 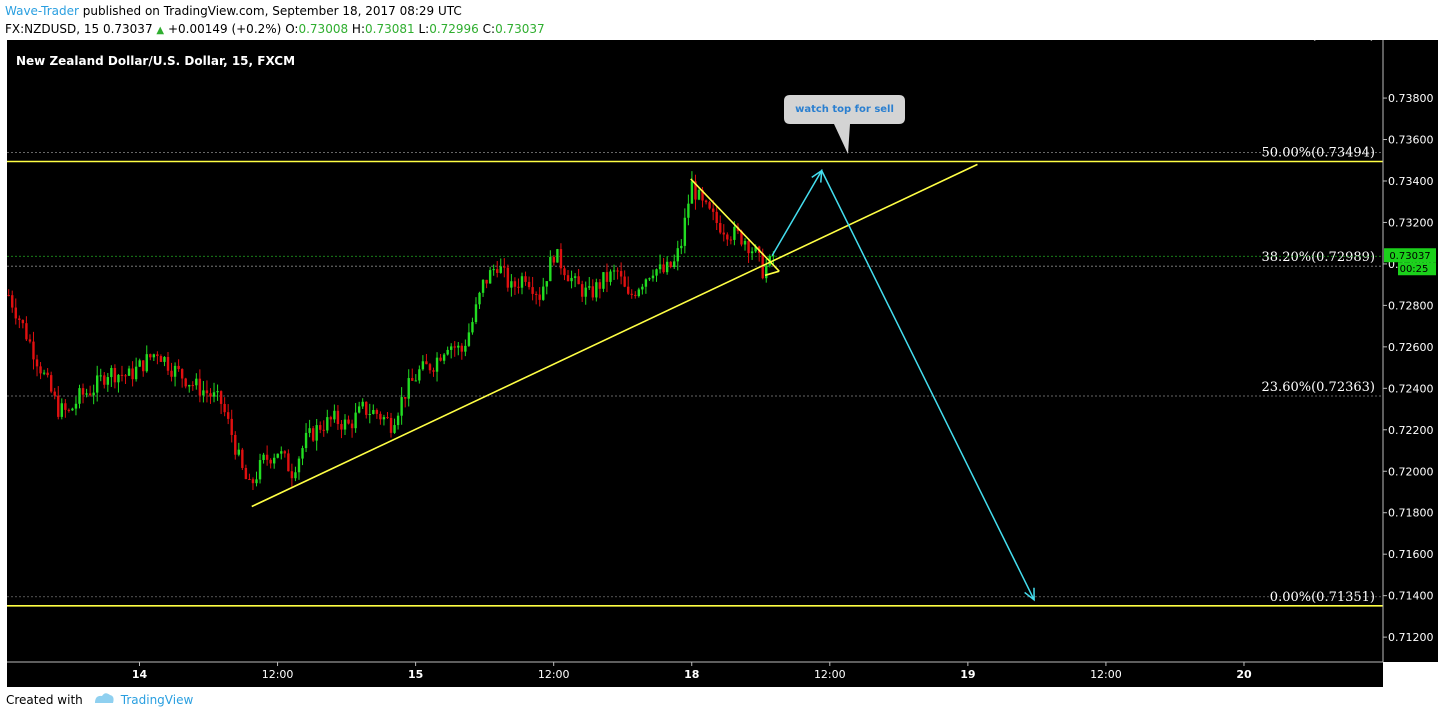 What do you see at coordinates (1411, 305) in the screenshot?
I see `y-tick-label: 0.72800` at bounding box center [1411, 305].